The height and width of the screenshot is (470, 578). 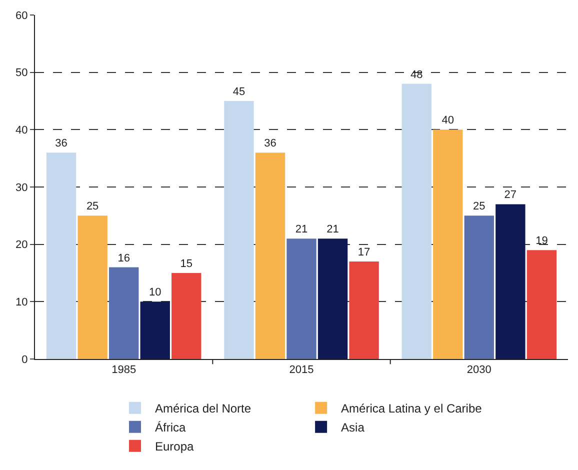 What do you see at coordinates (411, 409) in the screenshot?
I see `legend-label: América Latina y el Caribe` at bounding box center [411, 409].